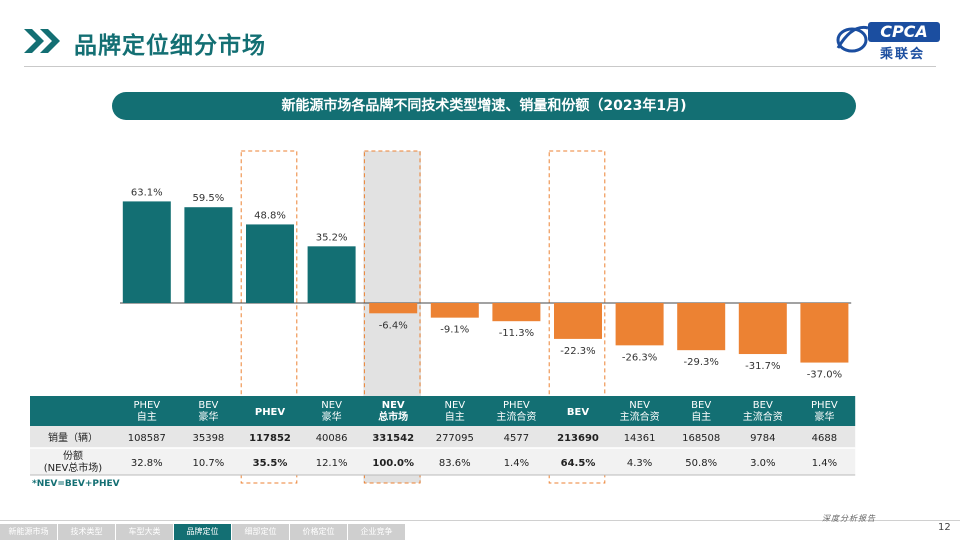 The width and height of the screenshot is (960, 540). Describe the element at coordinates (455, 463) in the screenshot. I see `table-cell: 83.6%` at that location.